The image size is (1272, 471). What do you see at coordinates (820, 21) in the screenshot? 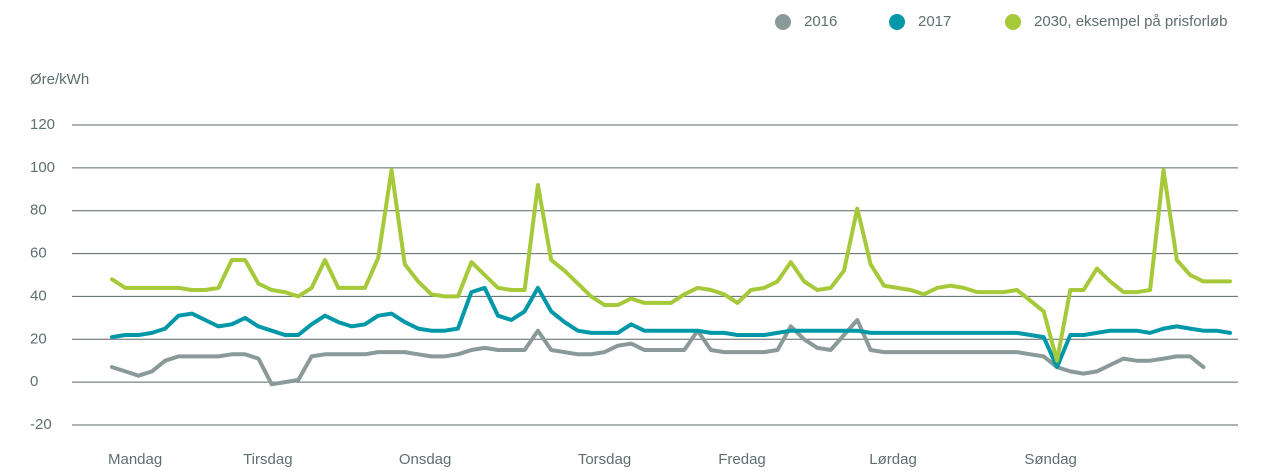
I see `legend-label: 2016` at bounding box center [820, 21].